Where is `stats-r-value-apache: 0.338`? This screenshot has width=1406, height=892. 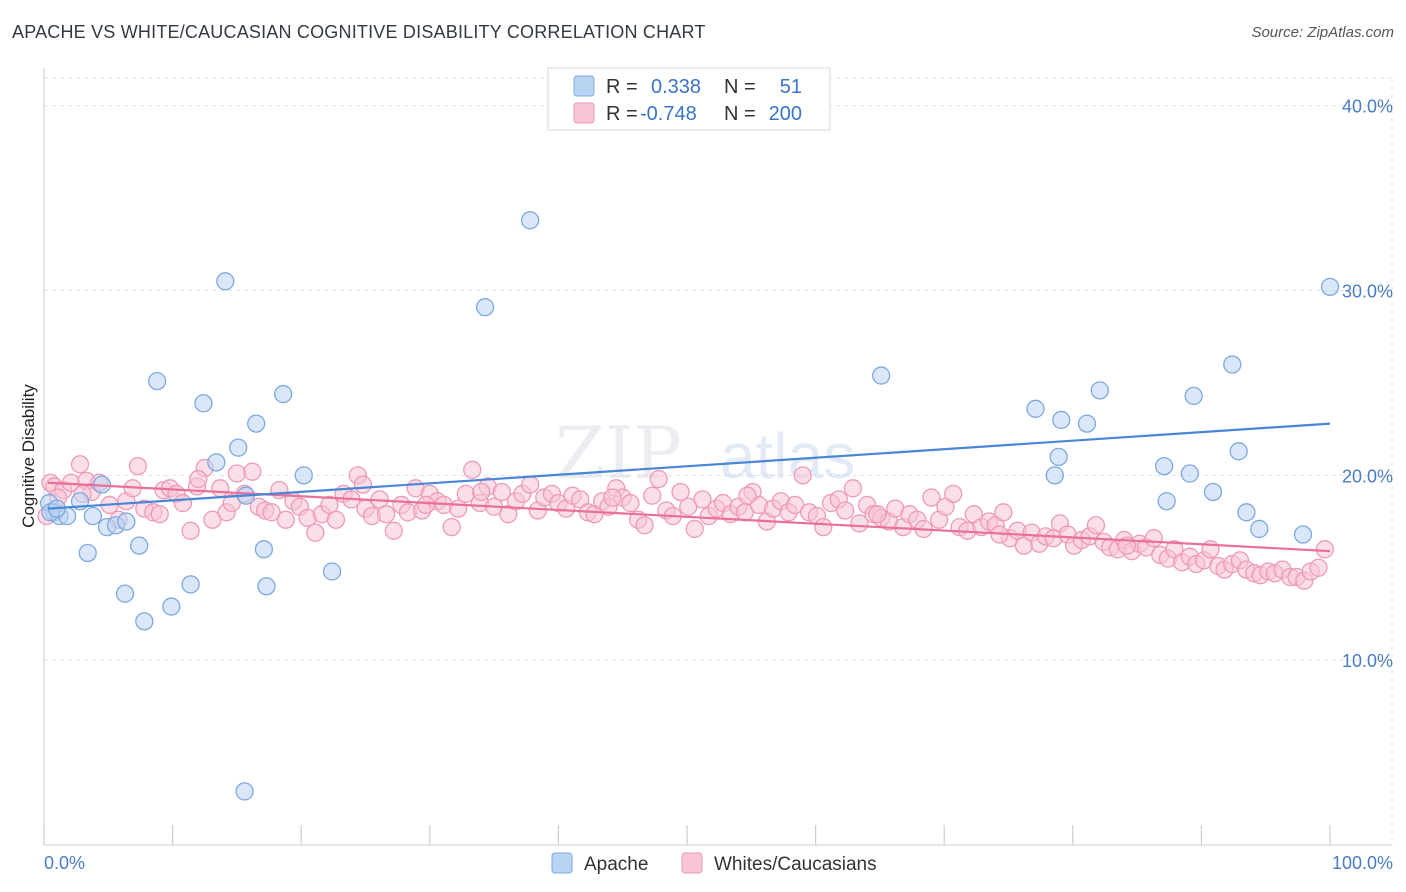
stats-r-value-apache: 0.338 is located at coordinates (676, 87).